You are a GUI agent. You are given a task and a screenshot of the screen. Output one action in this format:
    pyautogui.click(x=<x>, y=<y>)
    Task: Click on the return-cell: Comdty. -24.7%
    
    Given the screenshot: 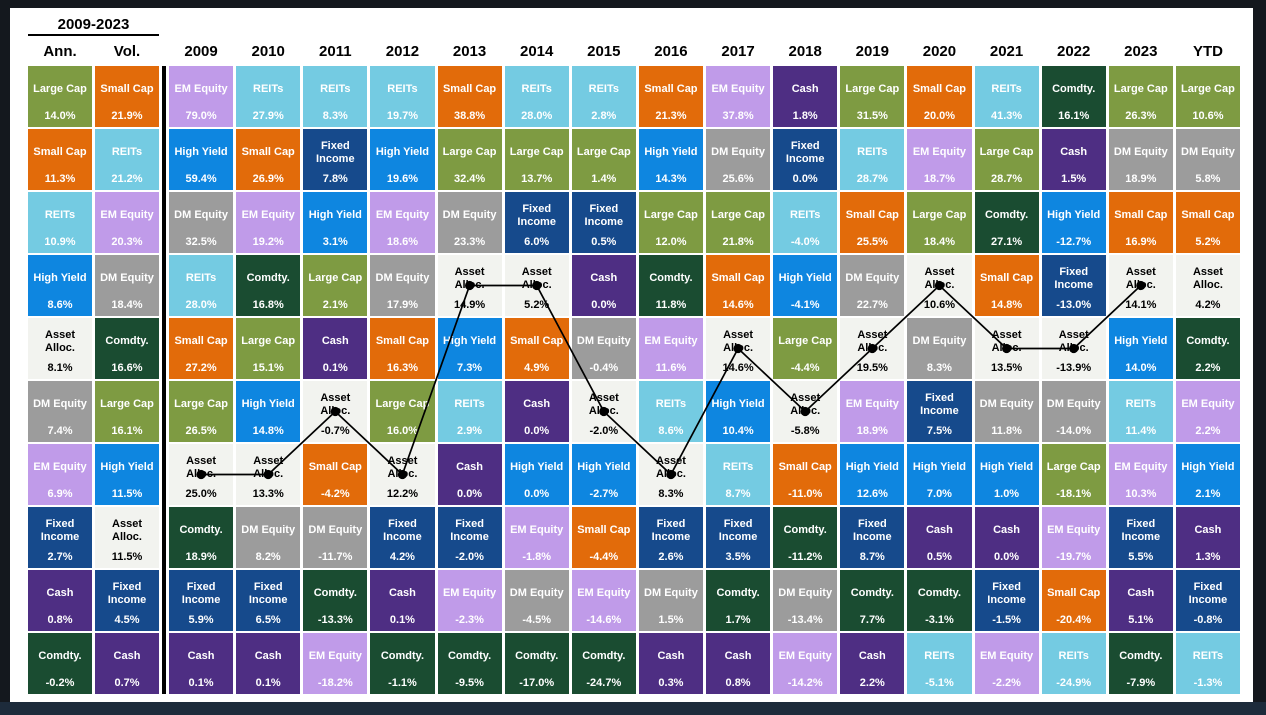 What is the action you would take?
    pyautogui.click(x=603, y=663)
    